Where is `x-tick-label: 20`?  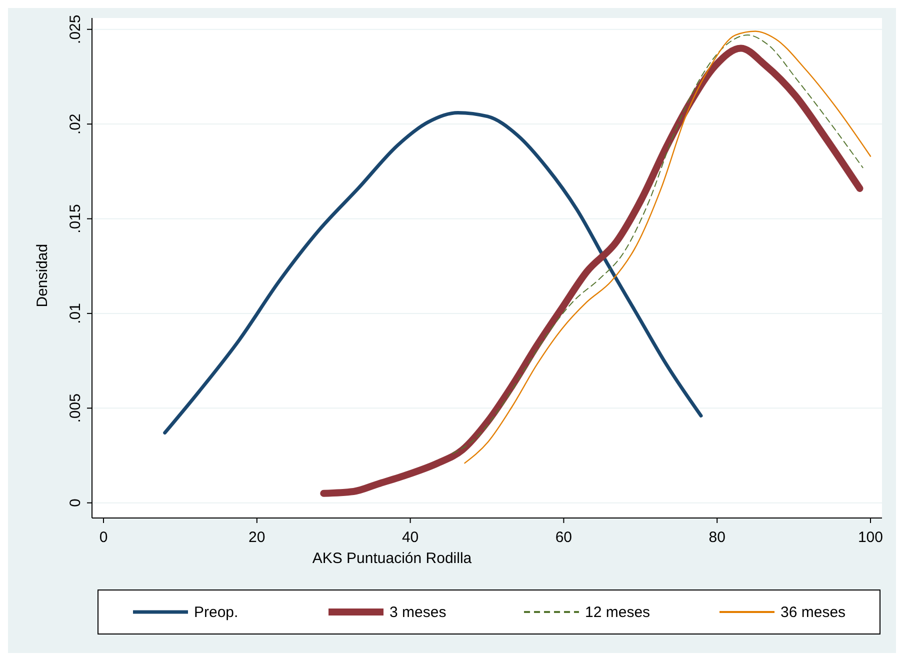 x-tick-label: 20 is located at coordinates (257, 537).